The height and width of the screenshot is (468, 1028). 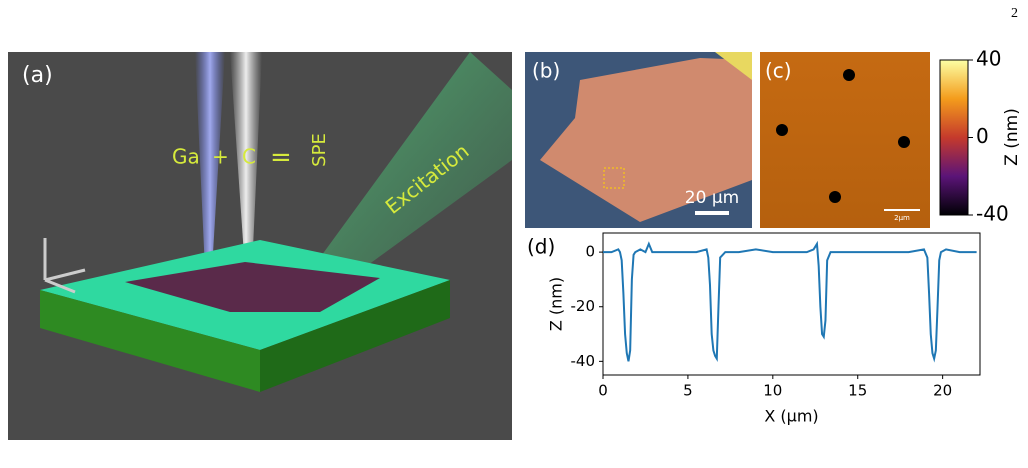 I want to click on c-beam, so click(x=246, y=161).